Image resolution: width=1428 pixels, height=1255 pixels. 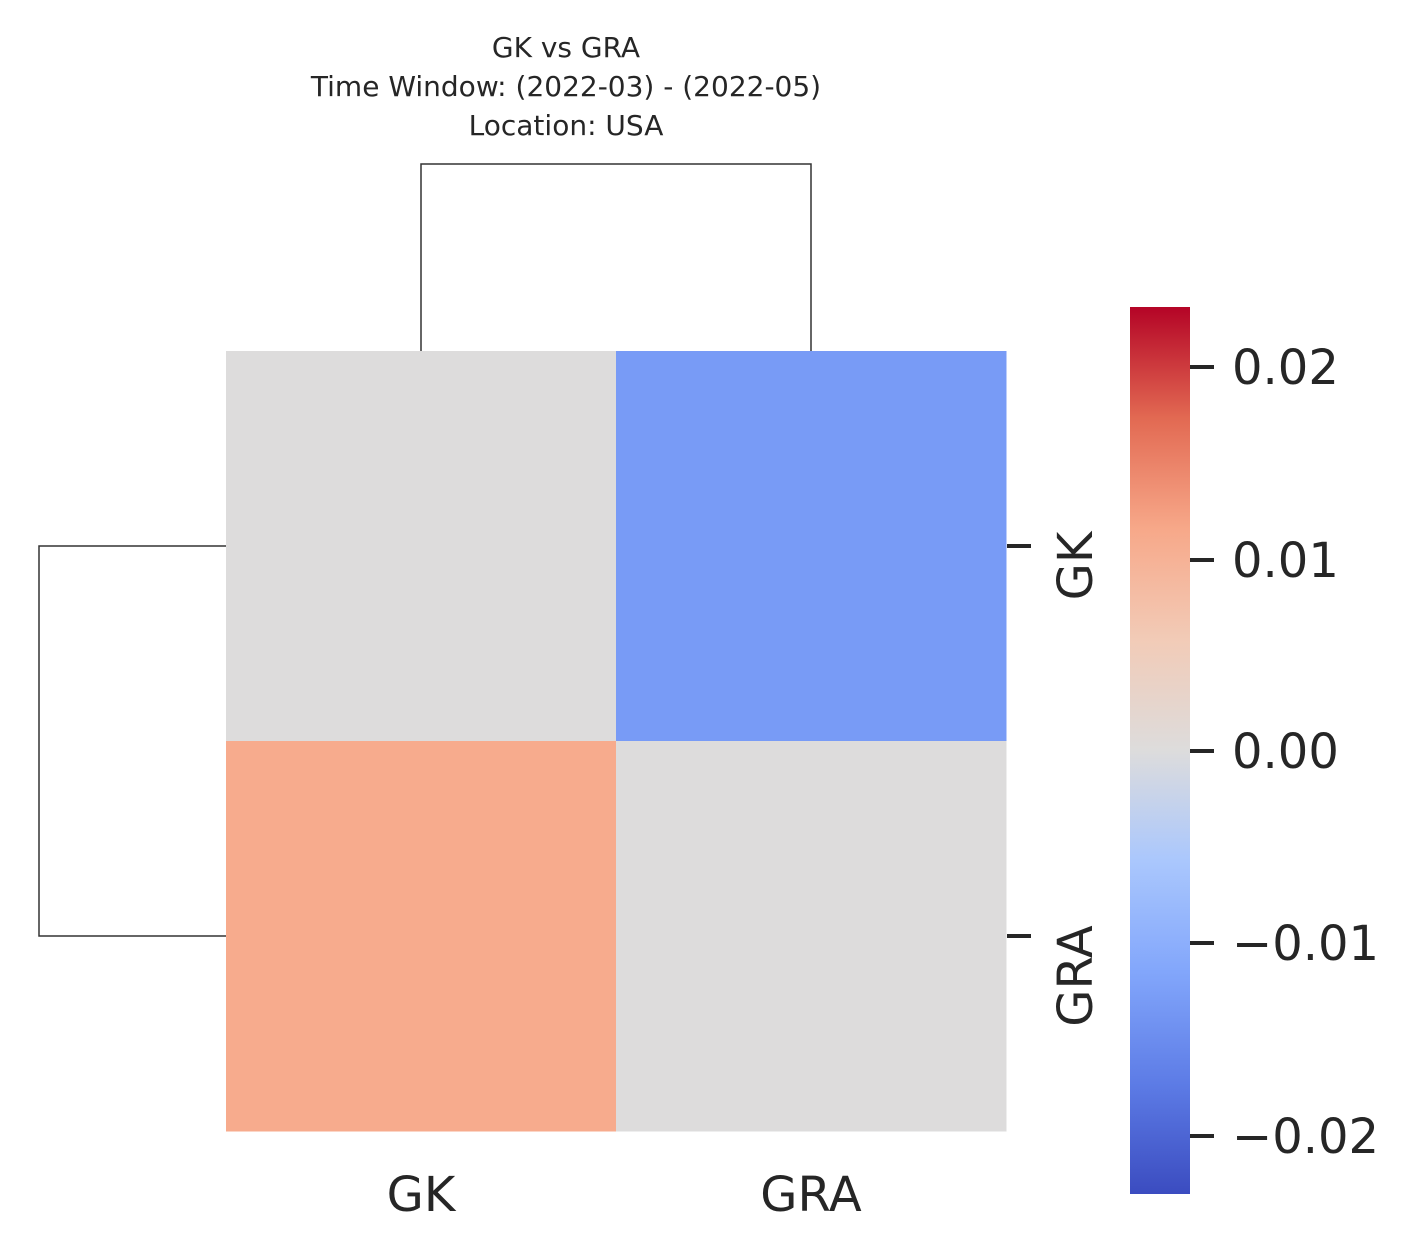 I want to click on colorbar-tick-label: 0.00, so click(x=1285, y=752).